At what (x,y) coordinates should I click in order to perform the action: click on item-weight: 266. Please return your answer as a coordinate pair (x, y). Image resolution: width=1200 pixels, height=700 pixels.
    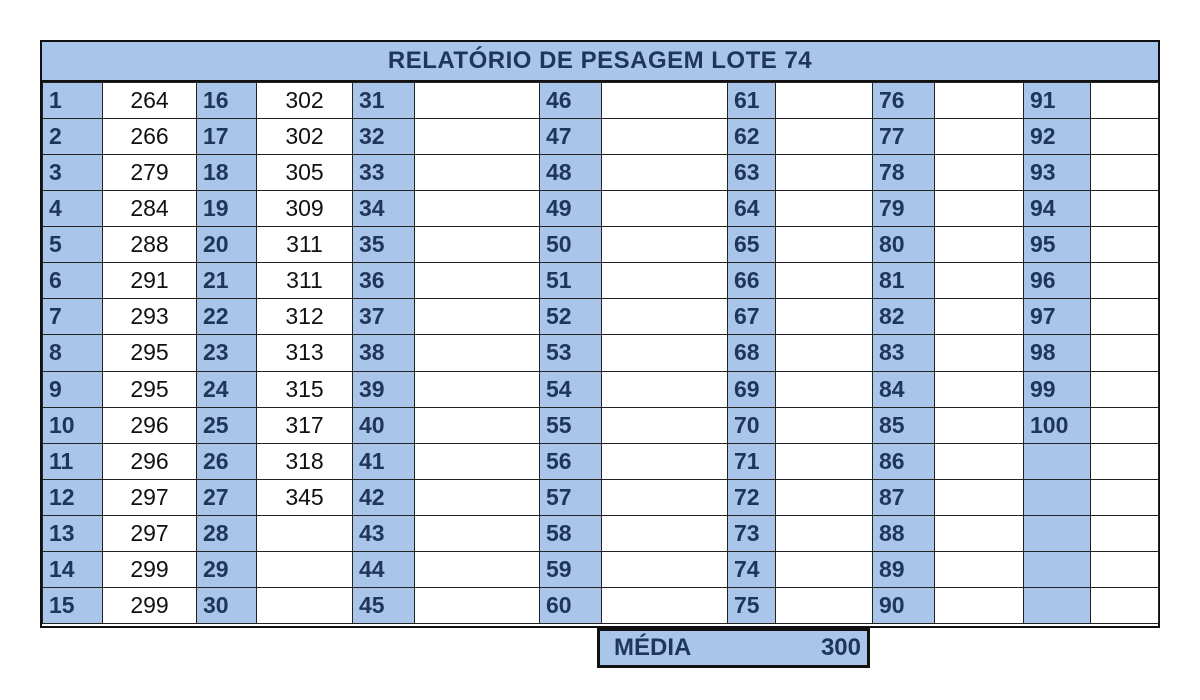
    Looking at the image, I should click on (149, 137).